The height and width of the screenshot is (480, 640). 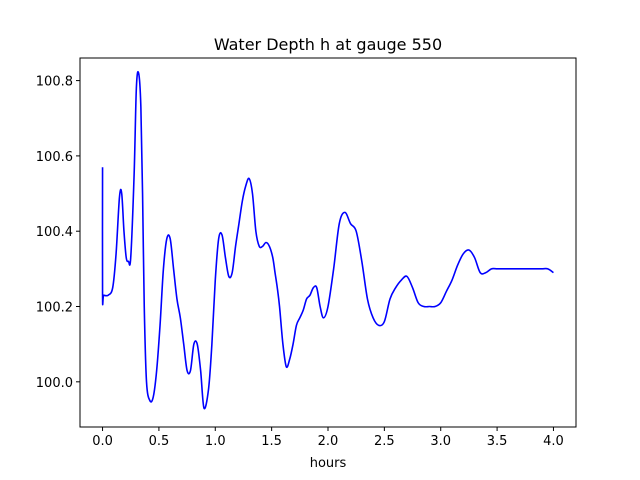 What do you see at coordinates (497, 441) in the screenshot?
I see `x-tick-label: 3.5` at bounding box center [497, 441].